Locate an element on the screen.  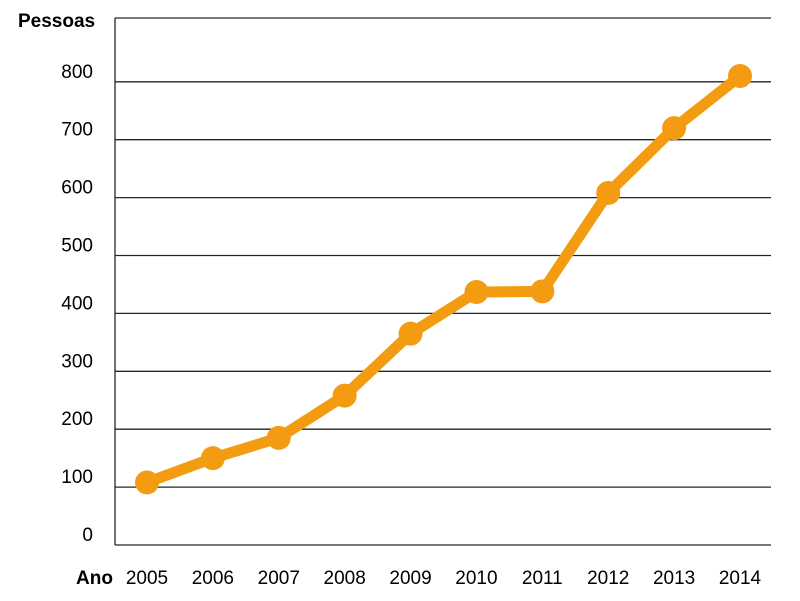
x-tick-label: 2014 is located at coordinates (740, 578).